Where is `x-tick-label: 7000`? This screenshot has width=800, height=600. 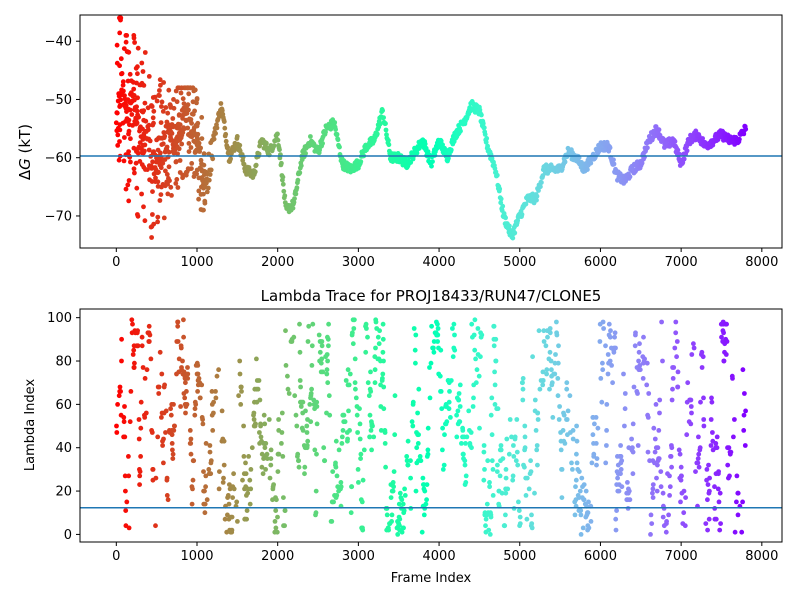 x-tick-label: 7000 is located at coordinates (681, 556).